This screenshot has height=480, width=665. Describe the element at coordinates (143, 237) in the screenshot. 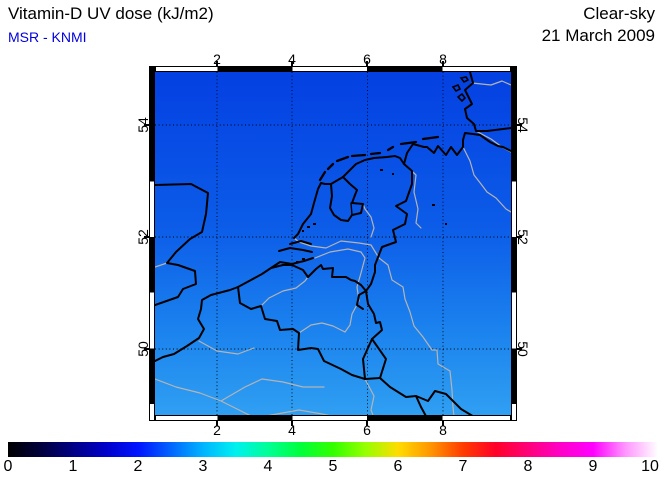

I see `lat-label-left: 52` at that location.